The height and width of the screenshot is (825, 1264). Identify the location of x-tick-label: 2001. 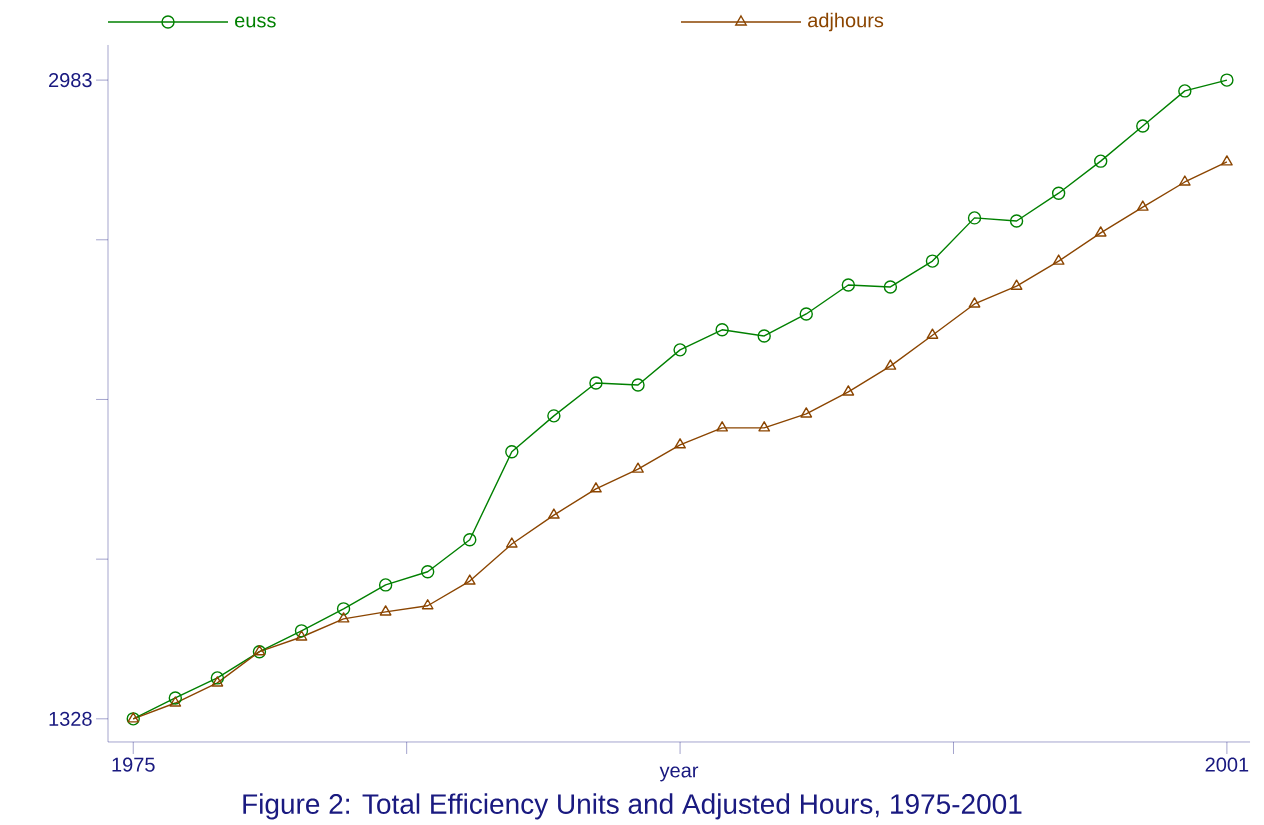
(1227, 764).